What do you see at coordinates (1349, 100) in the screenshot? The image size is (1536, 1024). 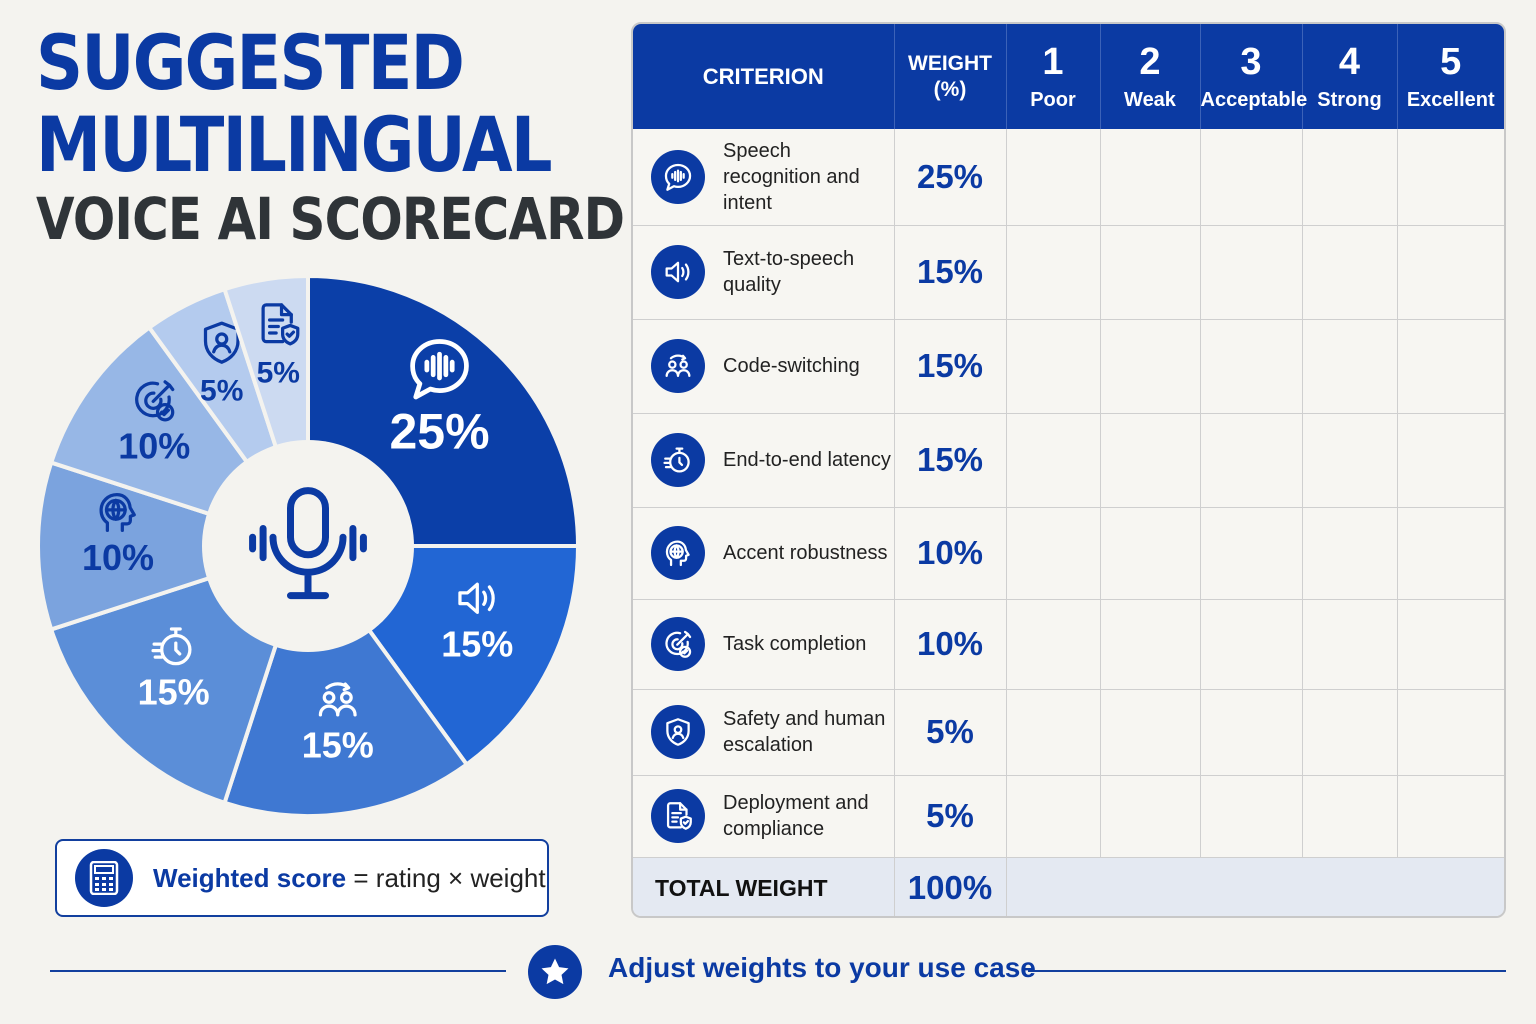 I see `rating-label: Strong` at bounding box center [1349, 100].